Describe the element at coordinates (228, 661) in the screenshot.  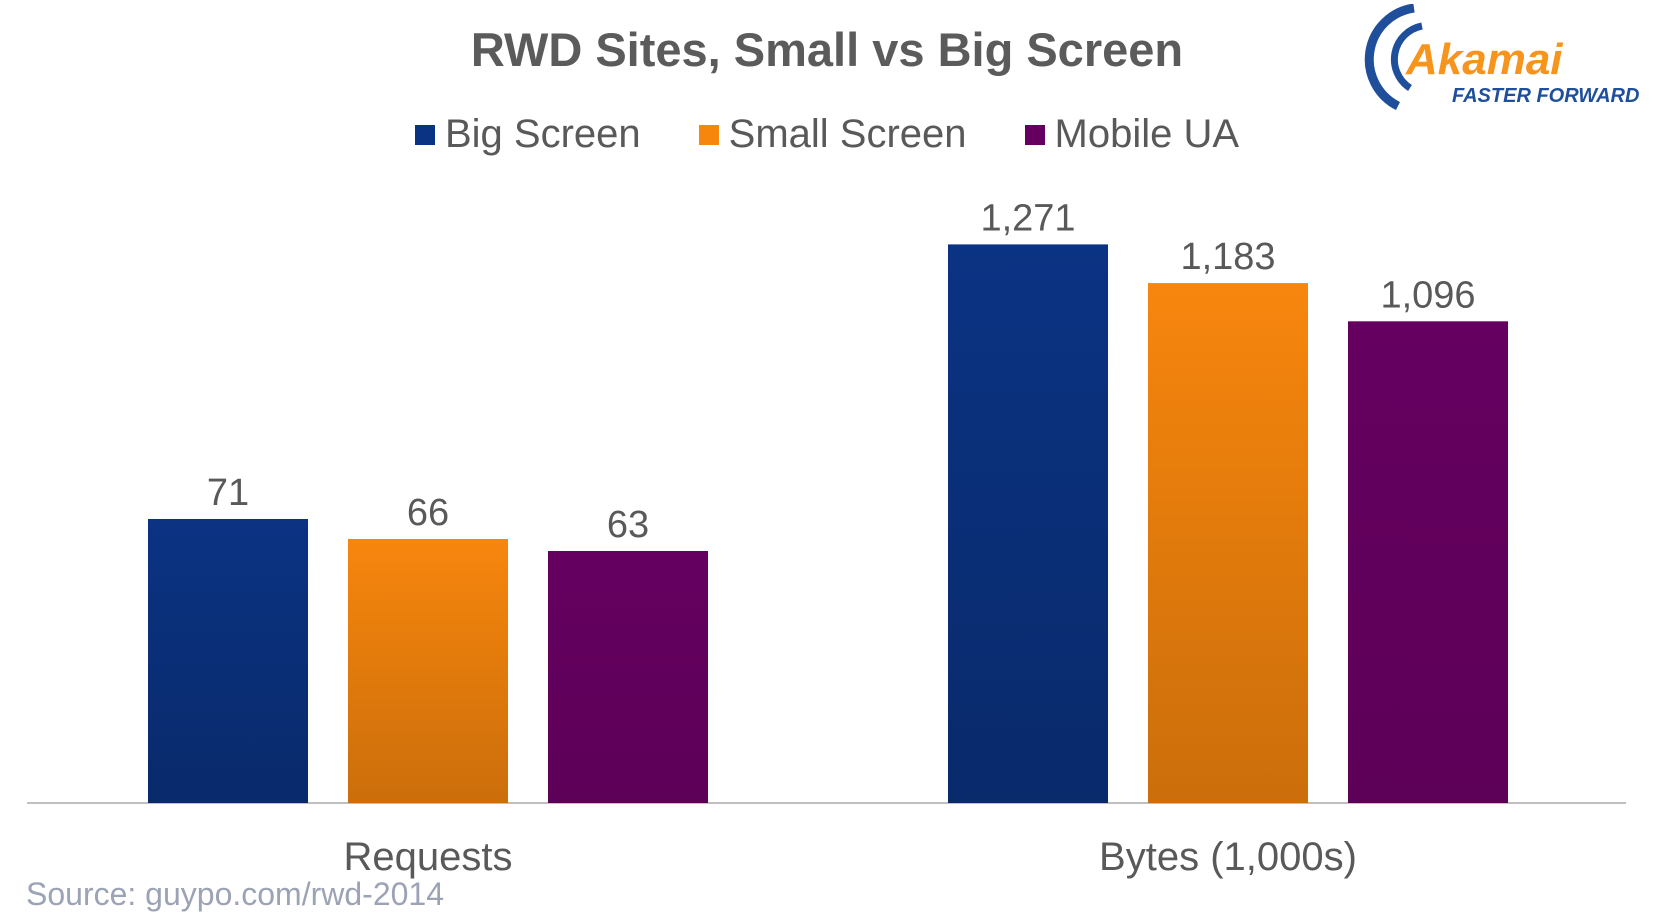
I see `bar-requests-big-screen` at that location.